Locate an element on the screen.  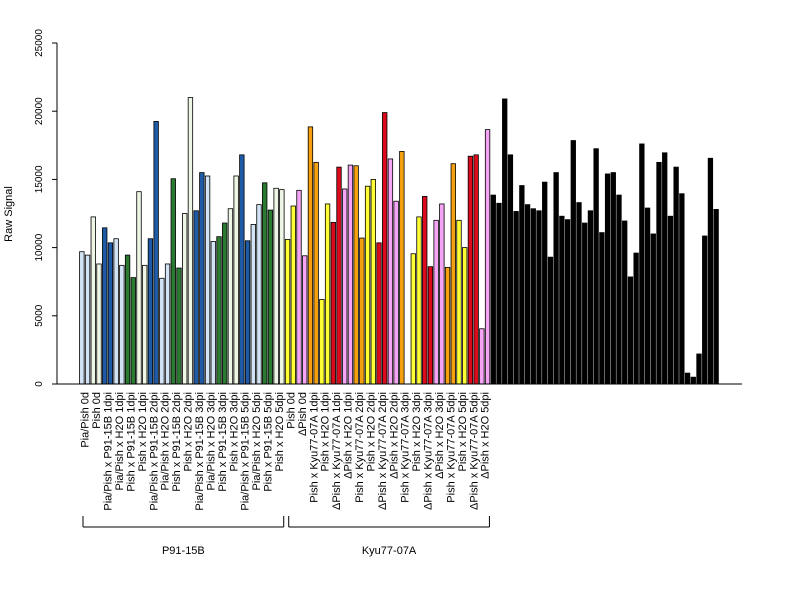
category-label: ΔPish x Kyu77-07A 5dpi is located at coordinates (474, 451).